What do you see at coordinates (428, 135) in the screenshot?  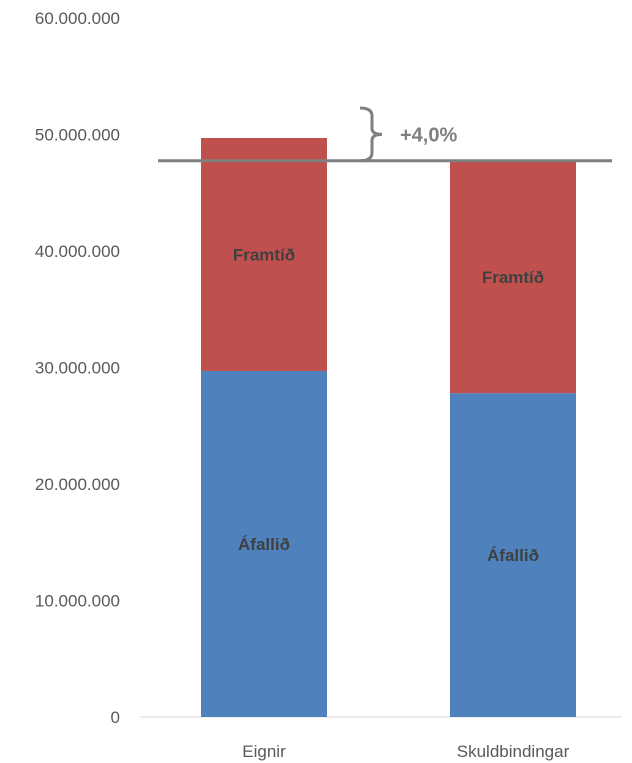 I see `annotation-label: +4,0%` at bounding box center [428, 135].